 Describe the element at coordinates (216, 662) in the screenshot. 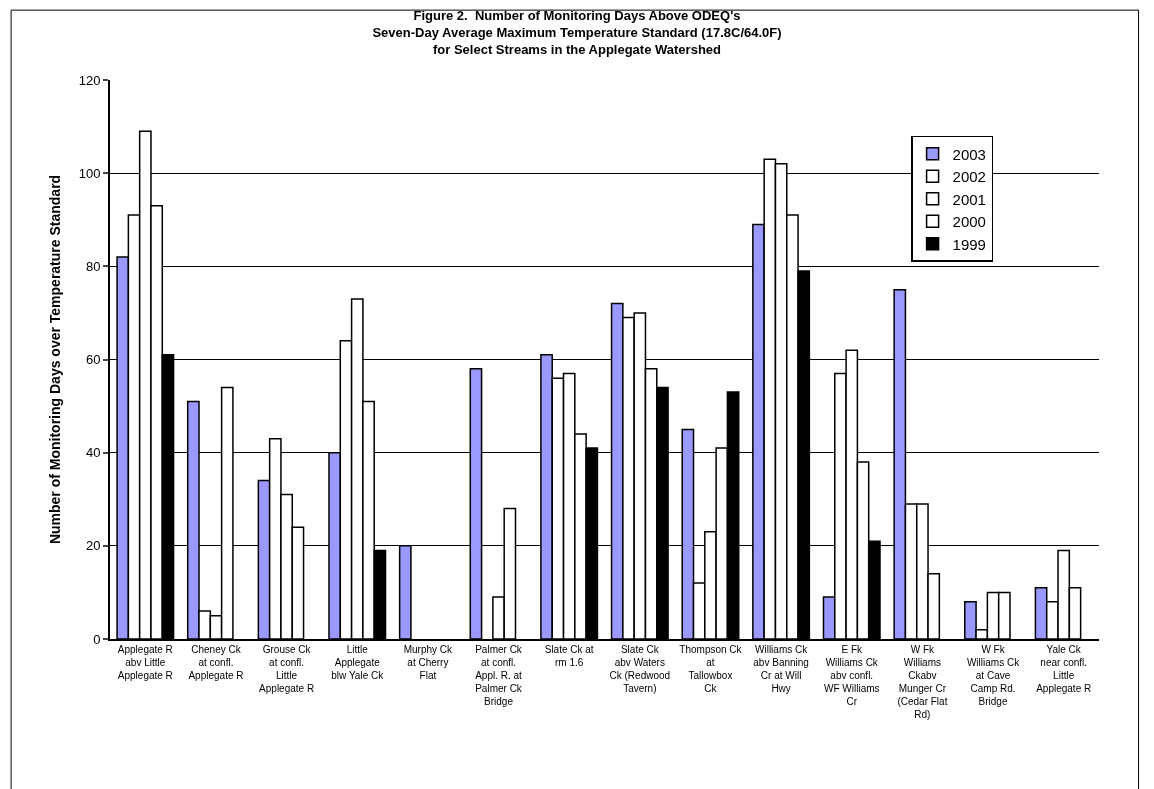

I see `x-tick-label: Cheney Ck at confl. Applegate R` at that location.